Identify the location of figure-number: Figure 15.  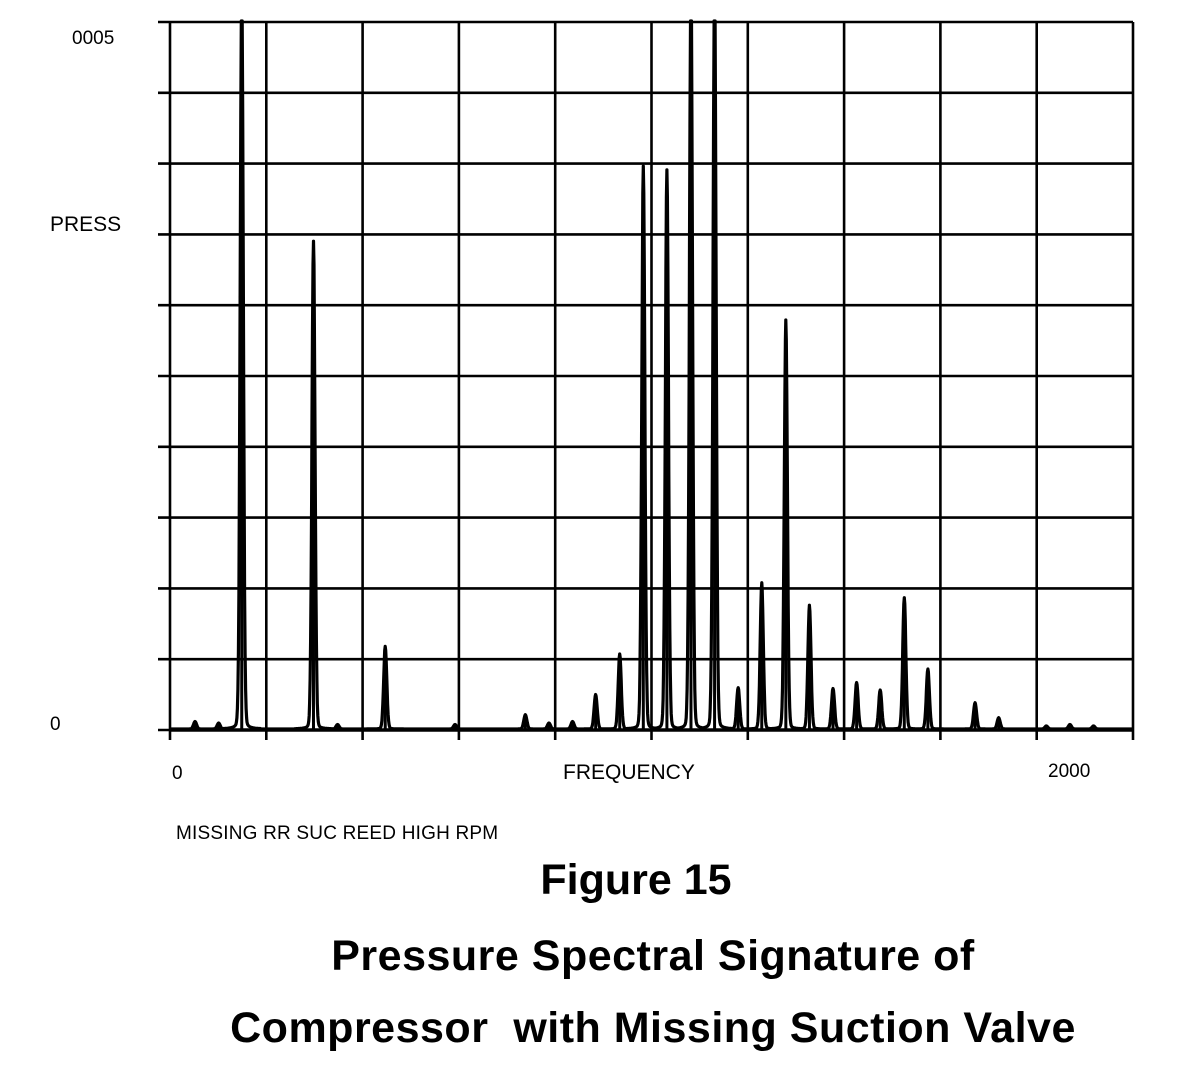
(636, 880).